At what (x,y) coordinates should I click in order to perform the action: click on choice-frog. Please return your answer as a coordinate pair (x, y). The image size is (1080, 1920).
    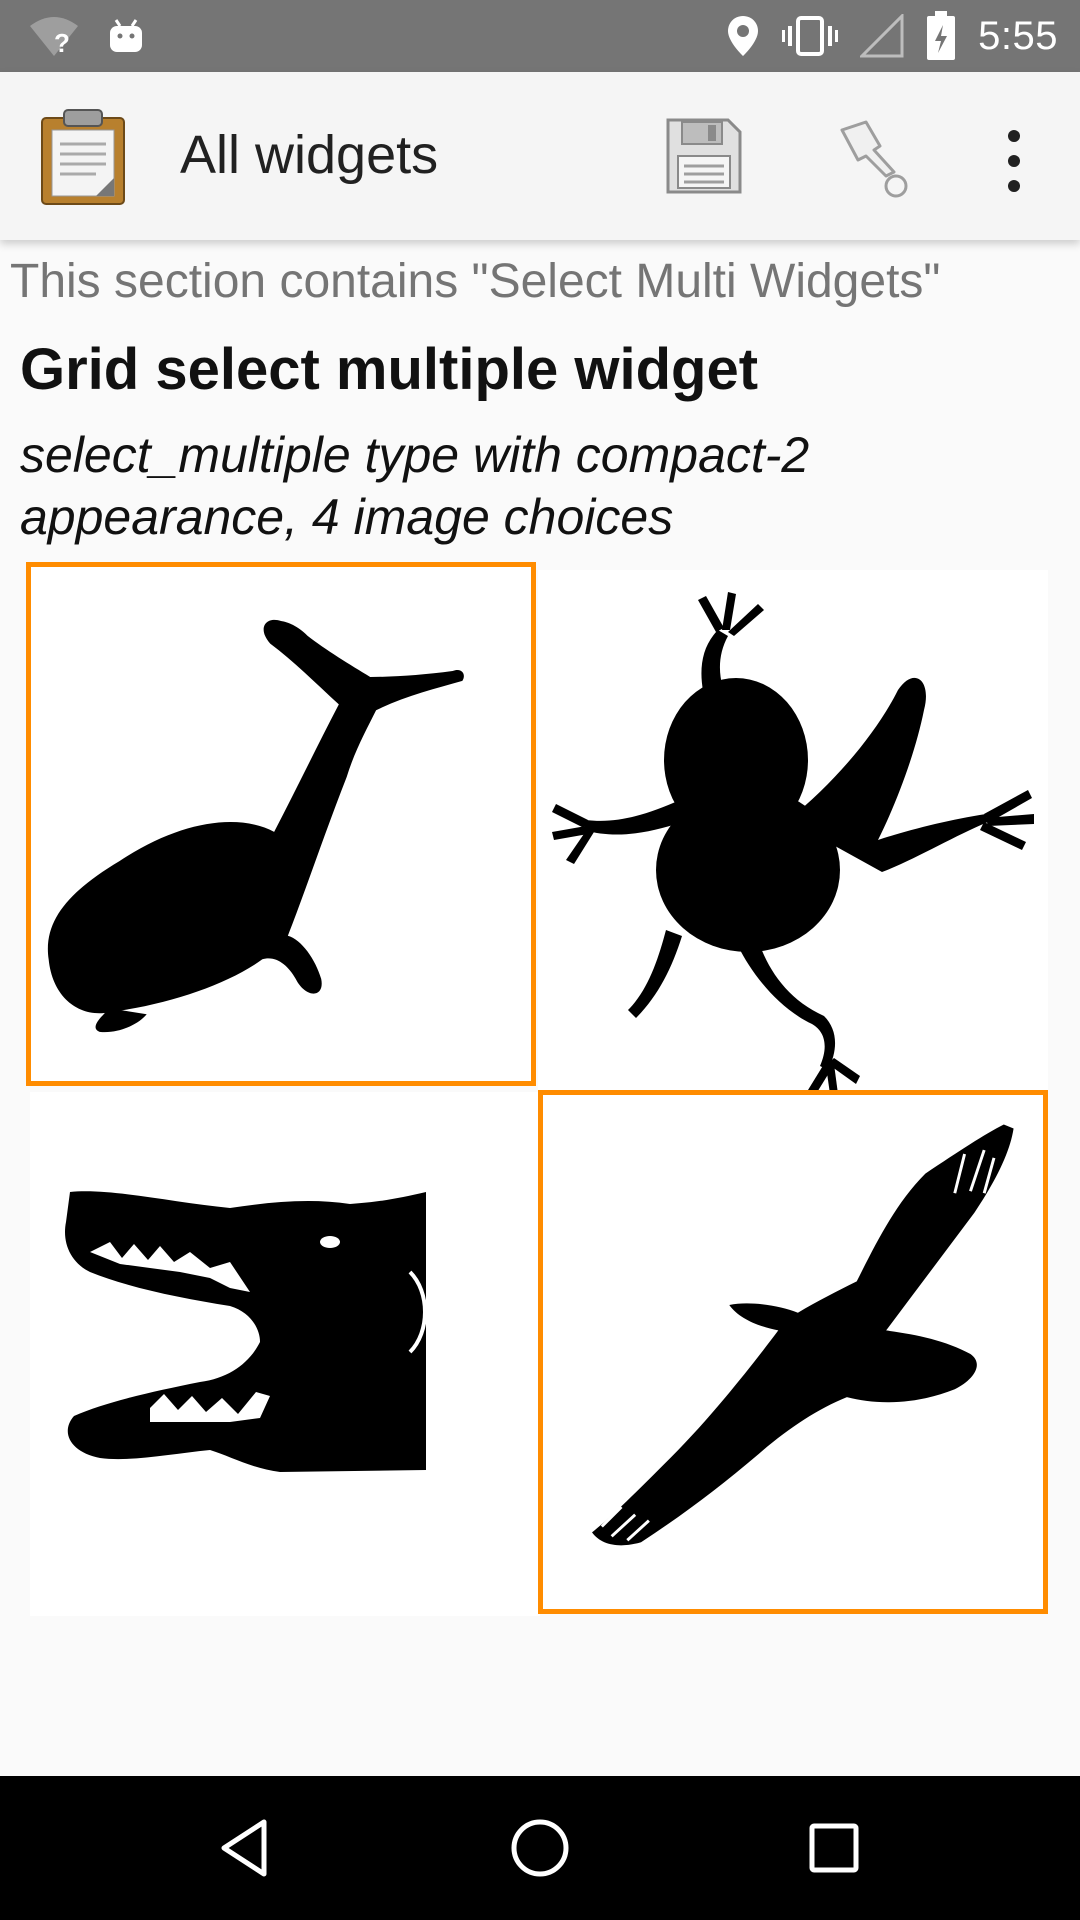
    Looking at the image, I should click on (793, 832).